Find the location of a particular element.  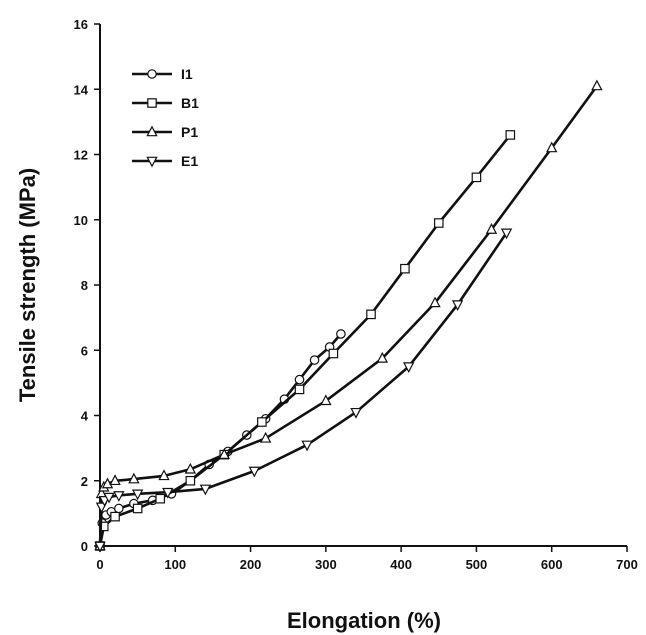

series-I1 is located at coordinates (220, 440).